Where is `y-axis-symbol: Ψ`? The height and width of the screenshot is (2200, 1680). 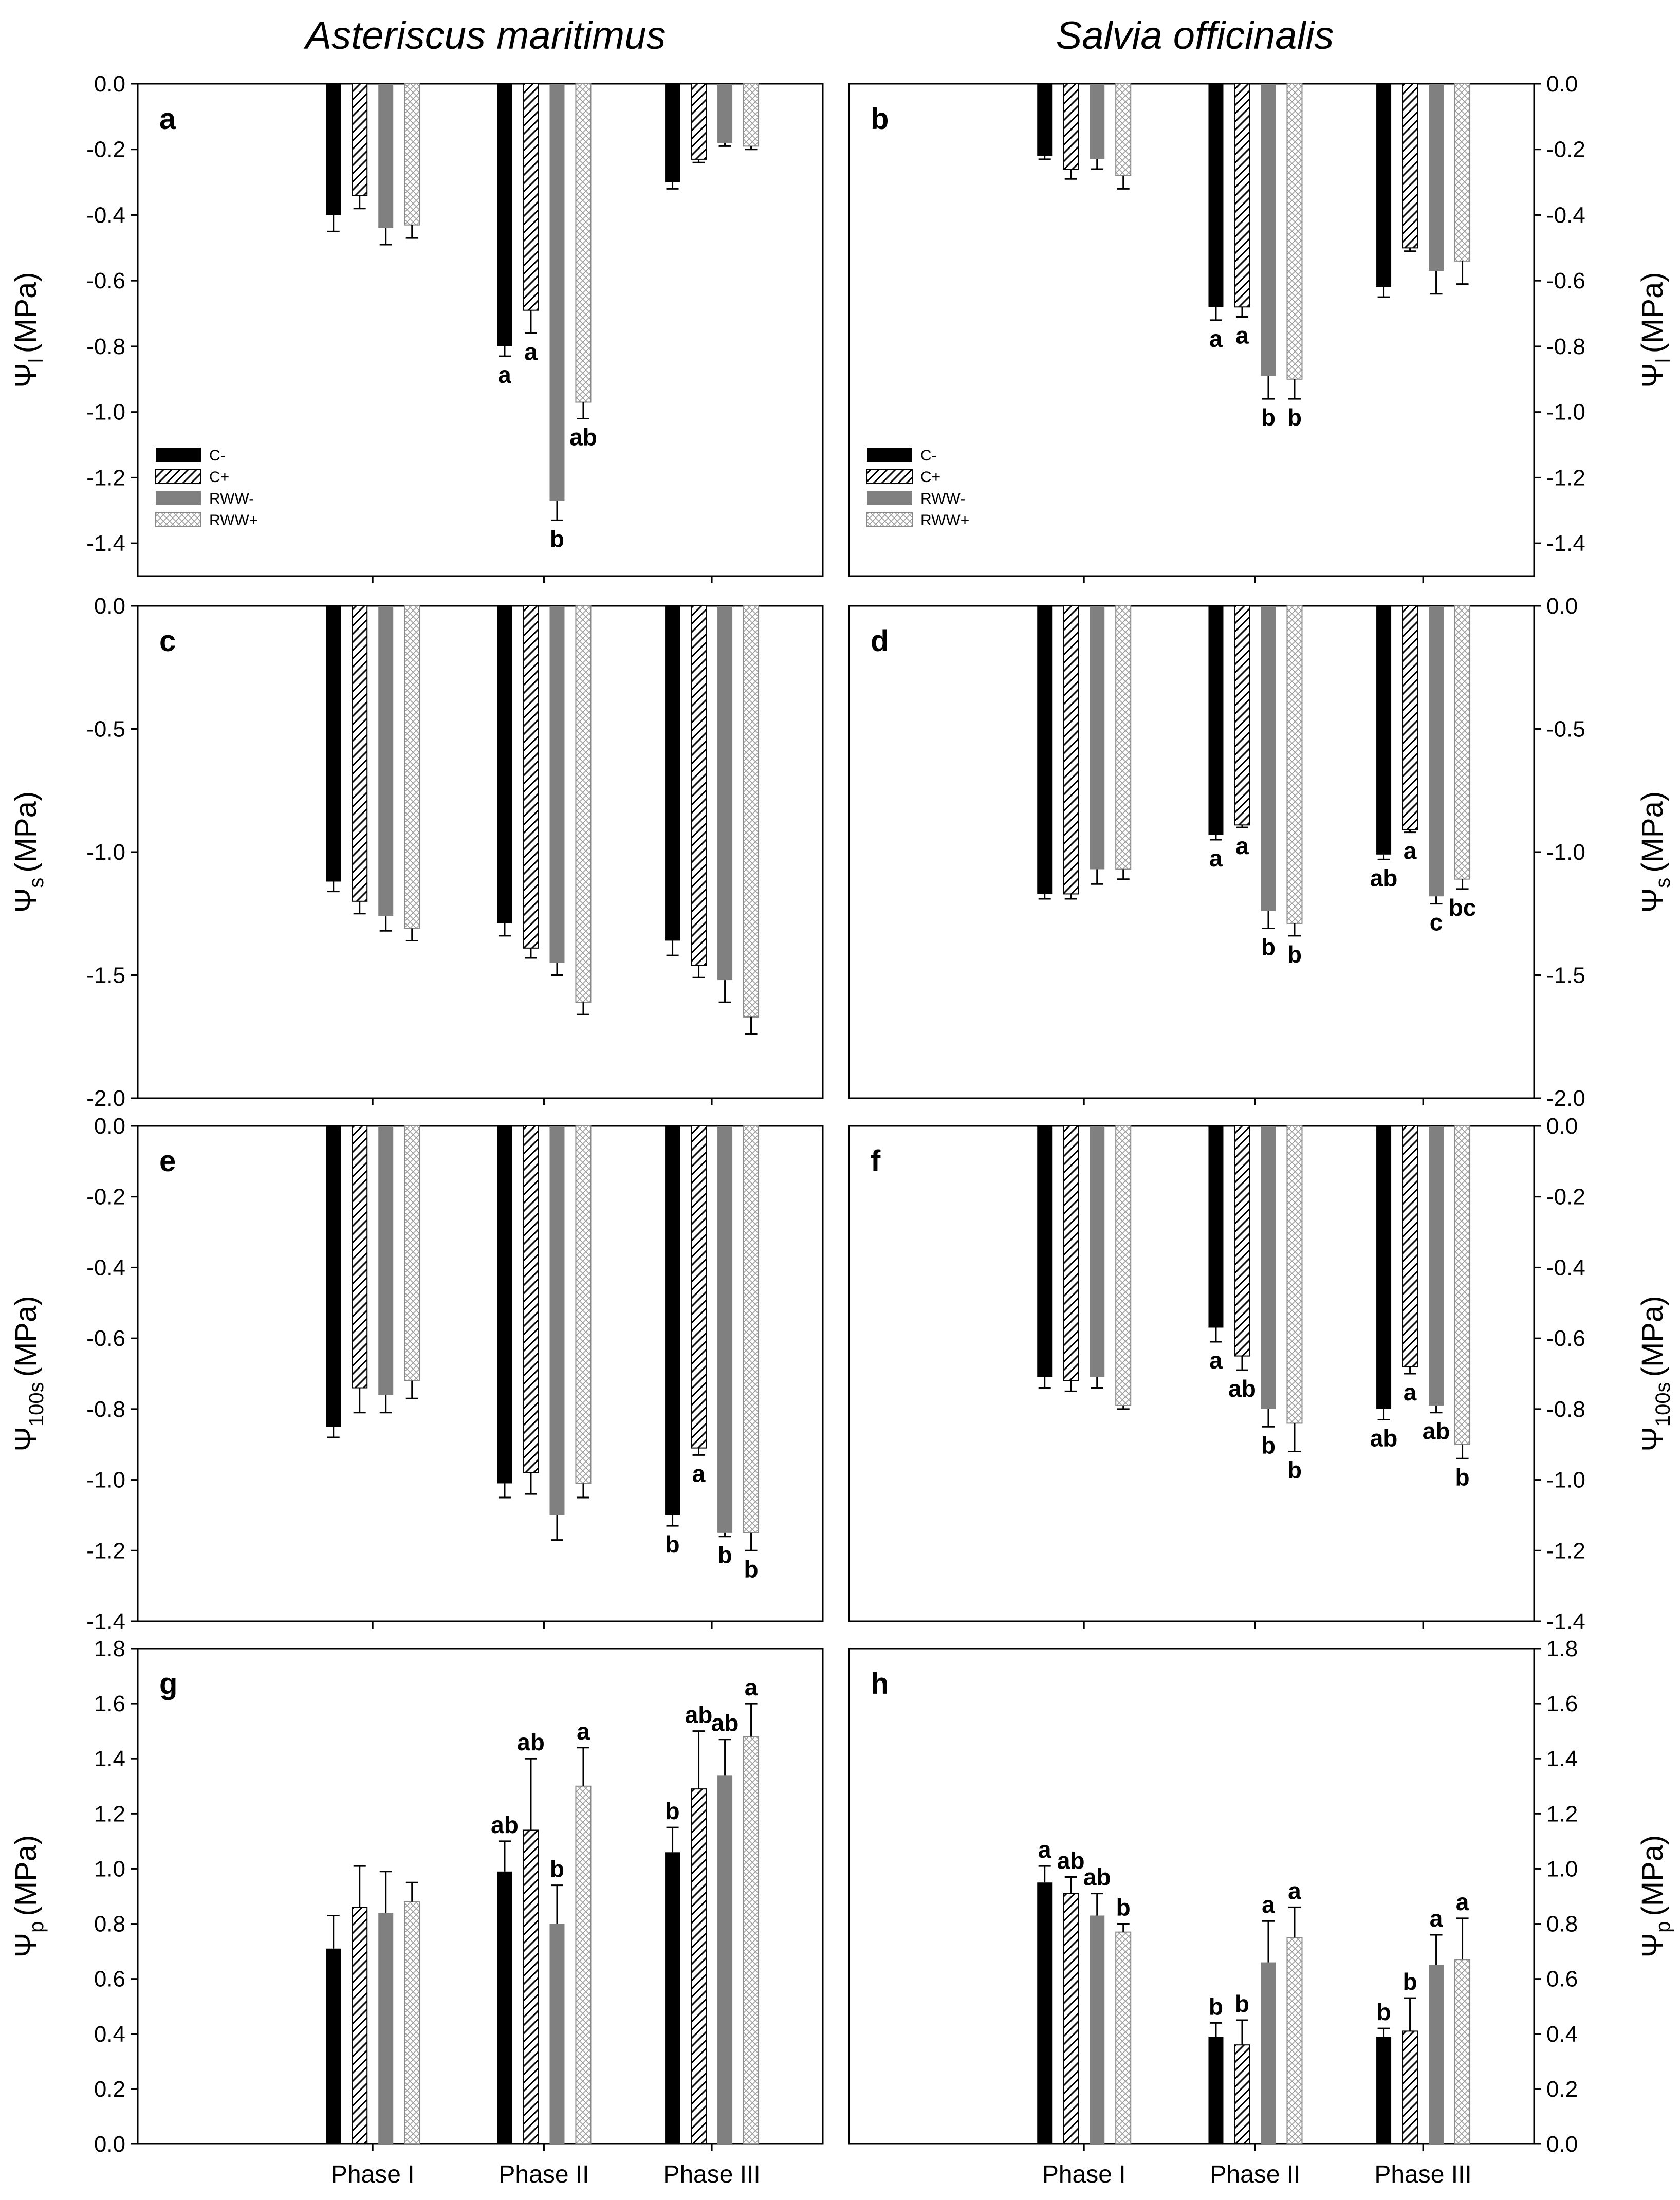
y-axis-symbol: Ψ is located at coordinates (26, 900).